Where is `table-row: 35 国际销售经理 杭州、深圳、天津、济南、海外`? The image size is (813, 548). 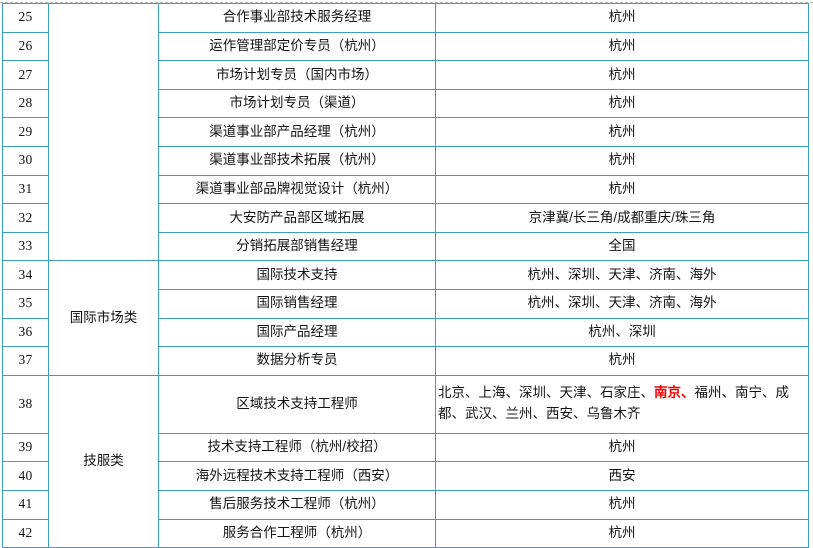 table-row: 35 国际销售经理 杭州、深圳、天津、济南、海外 is located at coordinates (405, 303).